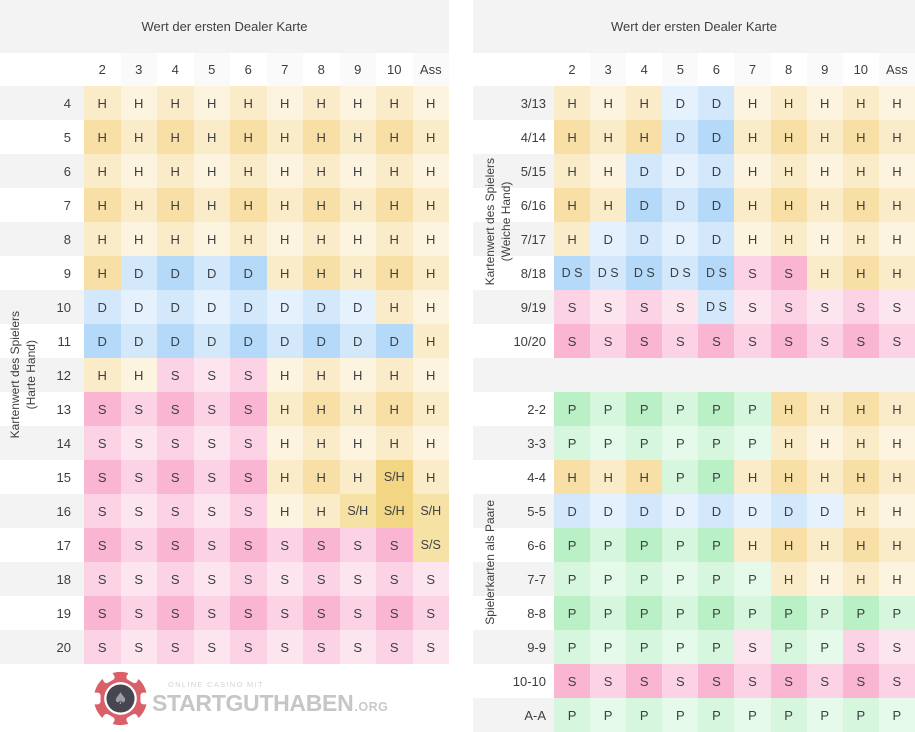  I want to click on row-label-13: 13, so click(63, 409).